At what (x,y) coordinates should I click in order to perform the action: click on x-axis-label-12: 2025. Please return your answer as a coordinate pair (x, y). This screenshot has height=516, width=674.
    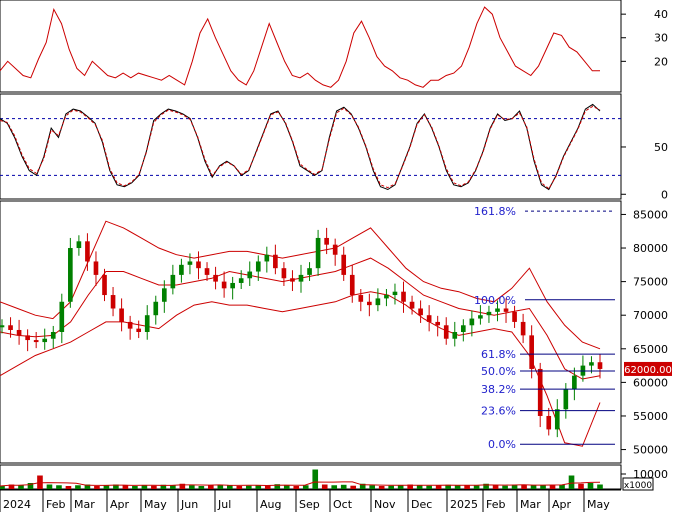
    Looking at the image, I should click on (464, 504).